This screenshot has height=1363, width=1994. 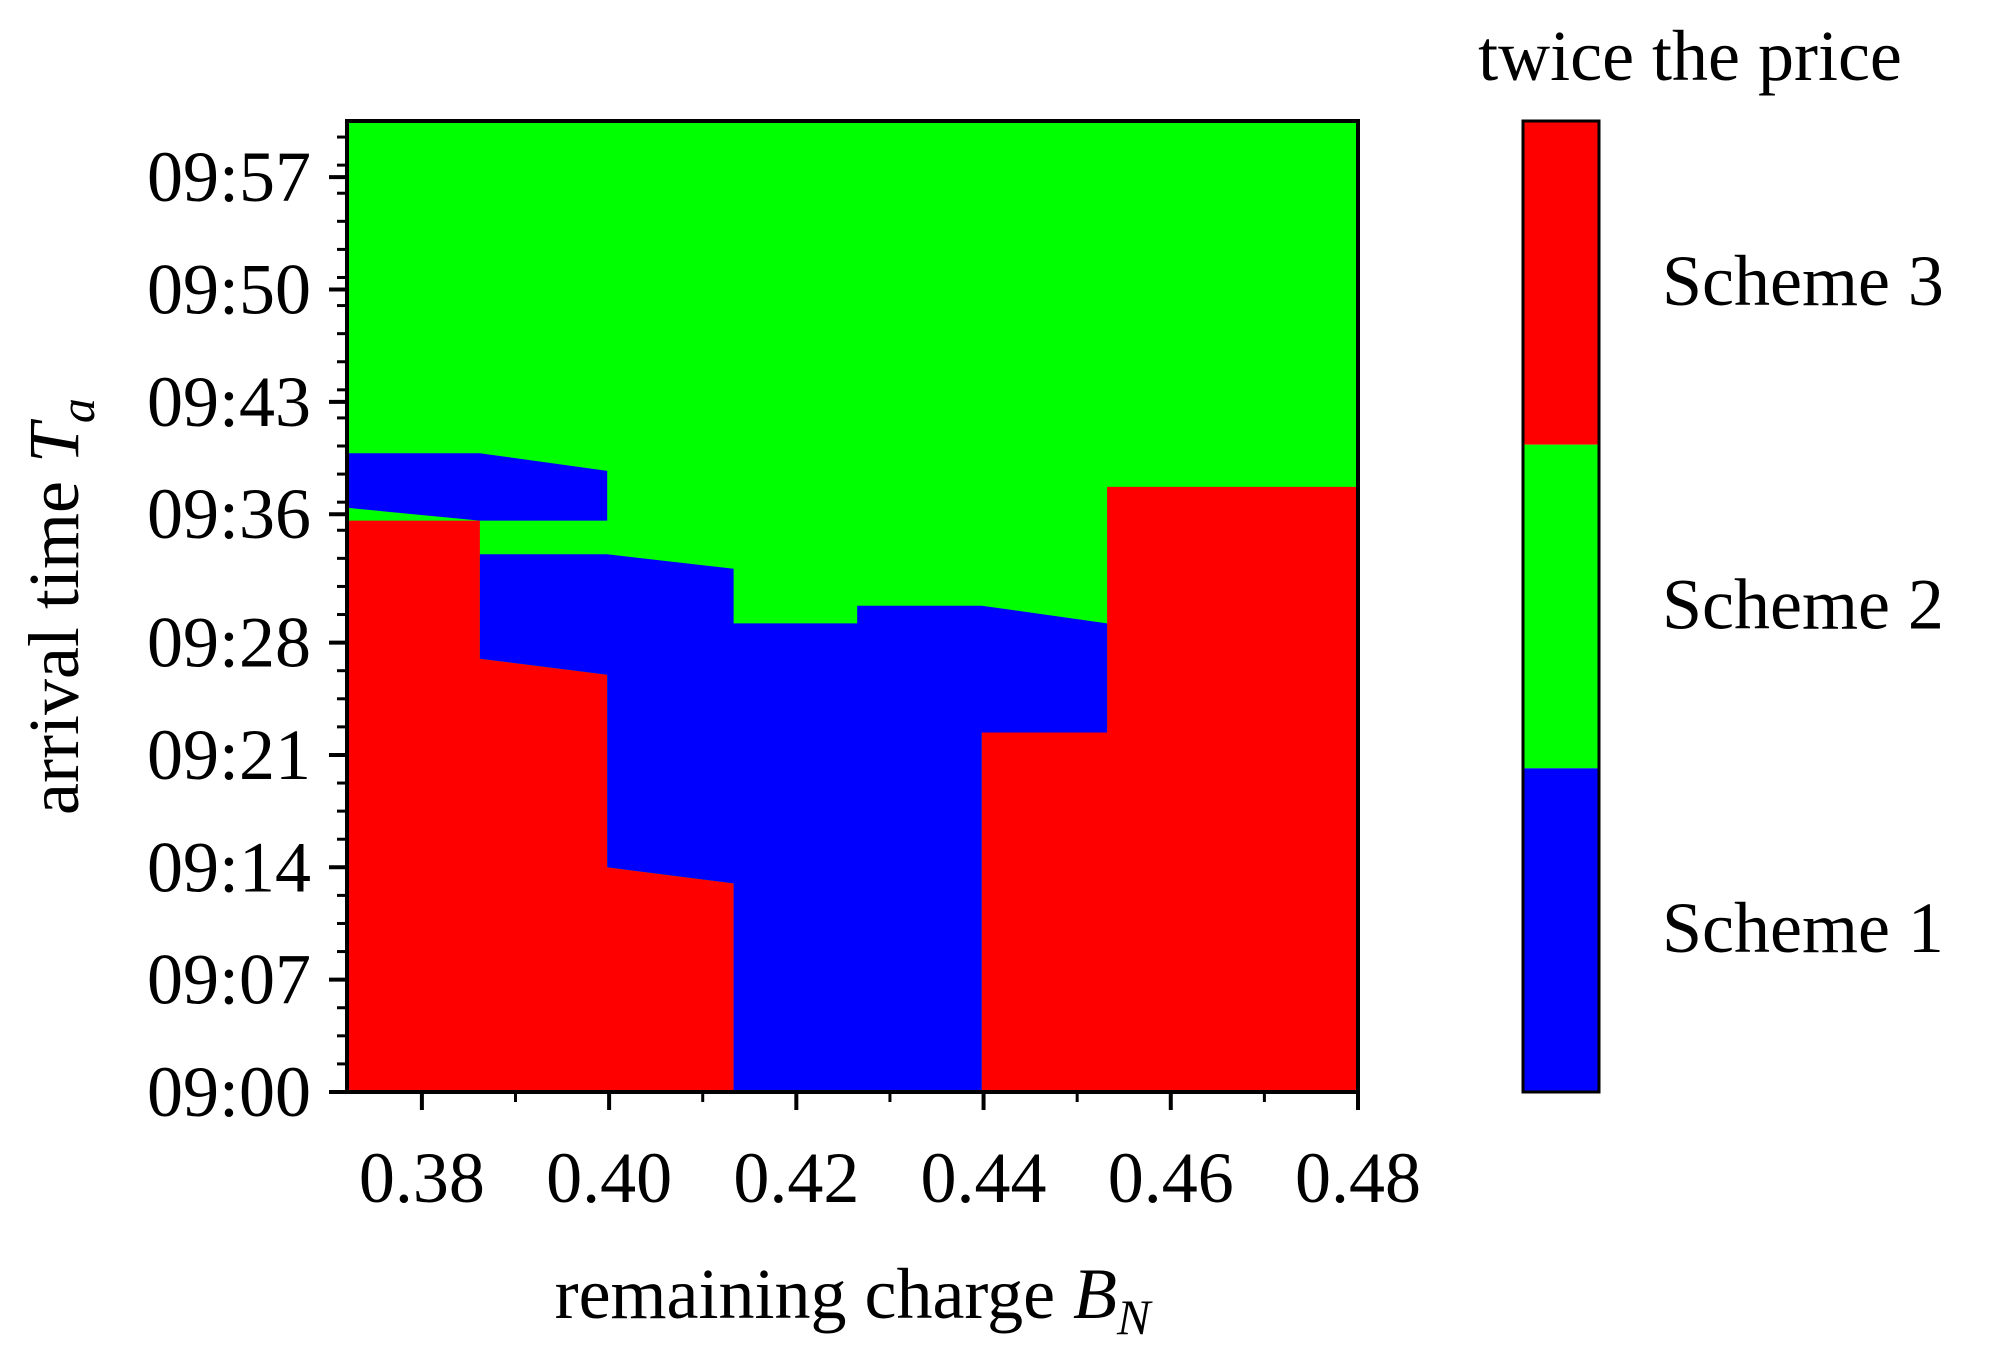 What do you see at coordinates (54, 440) in the screenshot?
I see `y-axis-label-var: T` at bounding box center [54, 440].